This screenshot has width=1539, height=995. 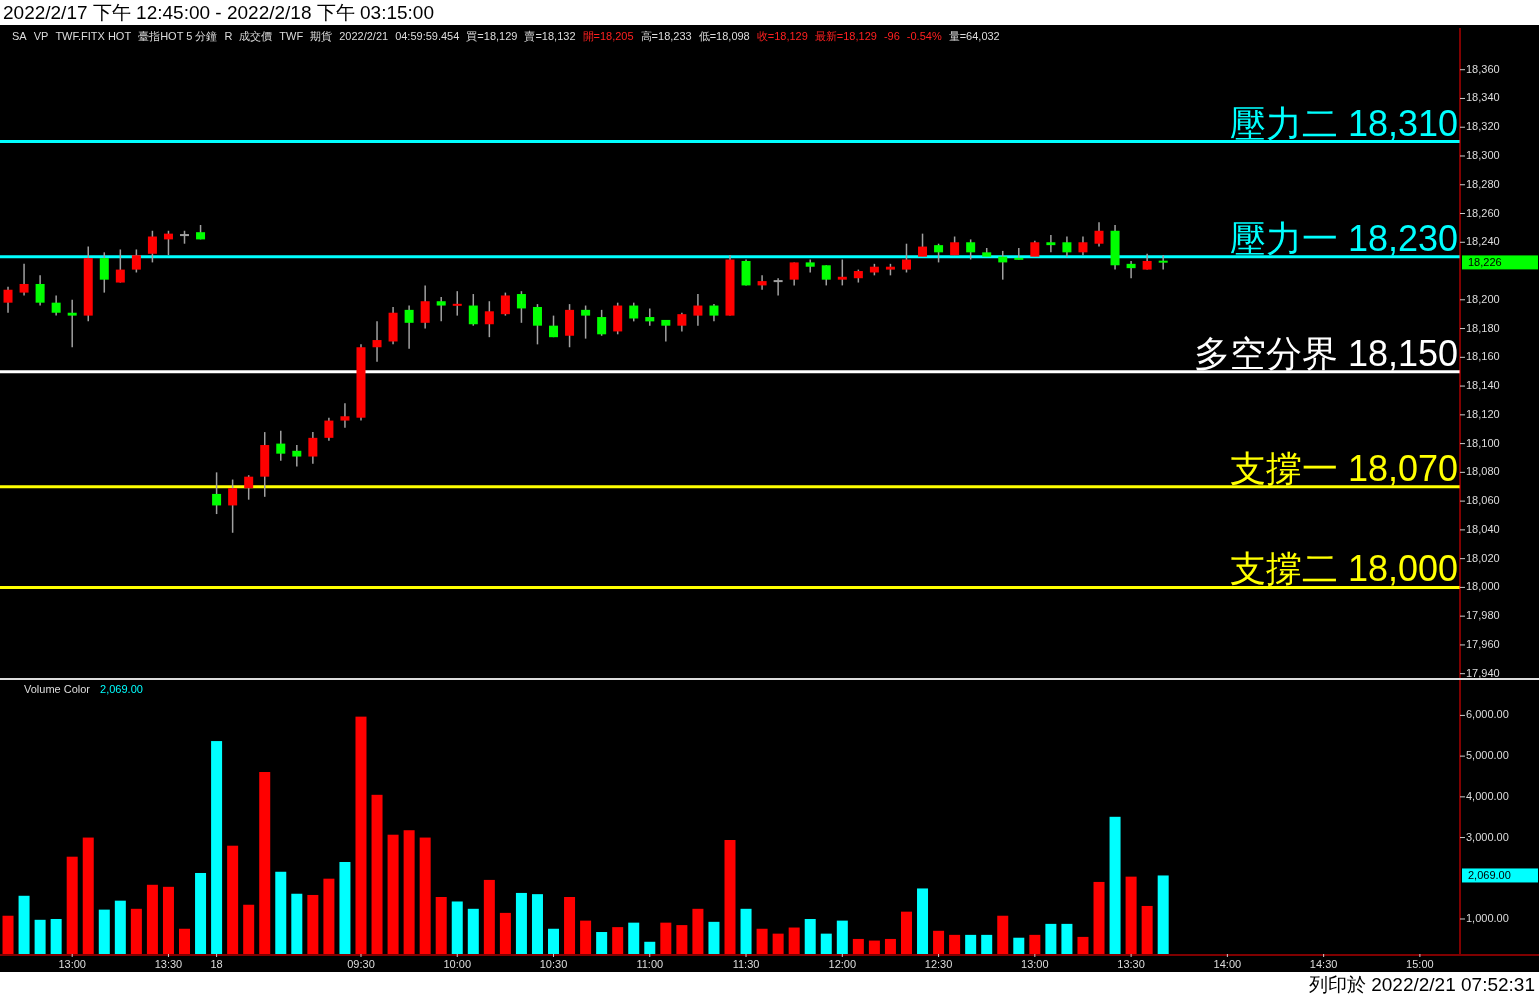 What do you see at coordinates (1483, 500) in the screenshot?
I see `y-tick-label: 18,060` at bounding box center [1483, 500].